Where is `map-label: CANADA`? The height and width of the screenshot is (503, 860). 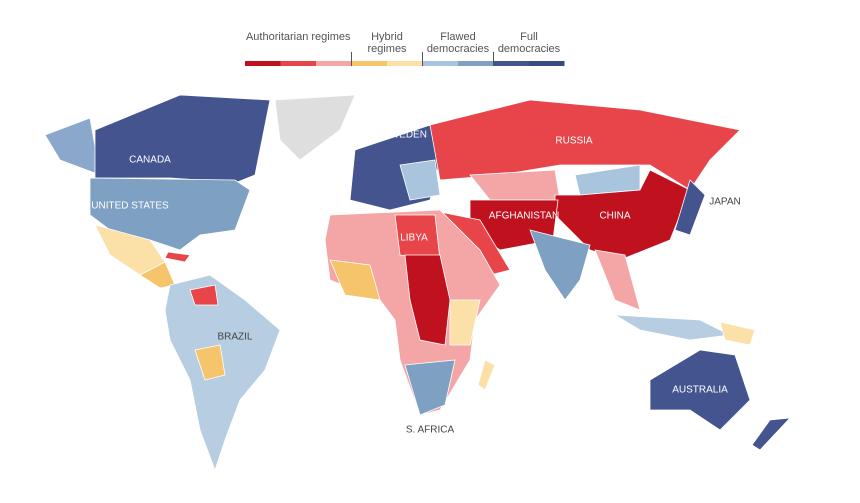 map-label: CANADA is located at coordinates (150, 160).